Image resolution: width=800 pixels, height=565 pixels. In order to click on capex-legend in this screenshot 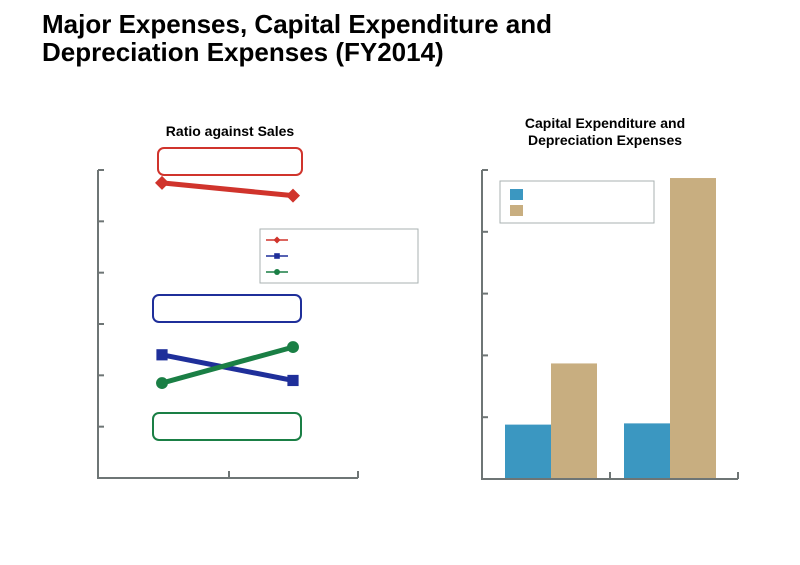, I will do `click(577, 202)`.